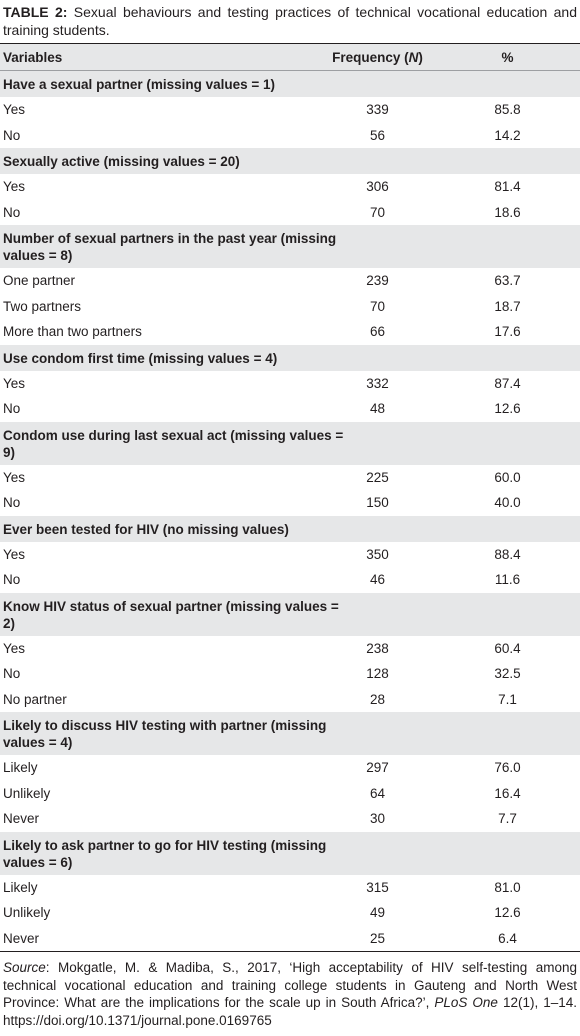 Image resolution: width=580 pixels, height=1036 pixels. Describe the element at coordinates (507, 887) in the screenshot. I see `percent-cell: 81.0` at that location.